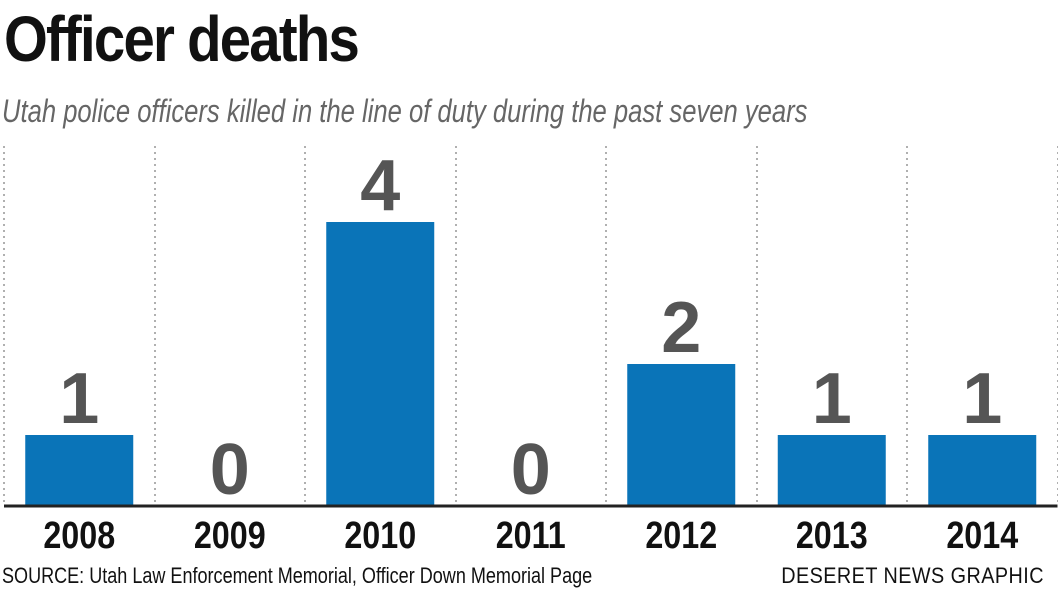  Describe the element at coordinates (182, 39) in the screenshot. I see `chart-title: Officer deaths` at that location.